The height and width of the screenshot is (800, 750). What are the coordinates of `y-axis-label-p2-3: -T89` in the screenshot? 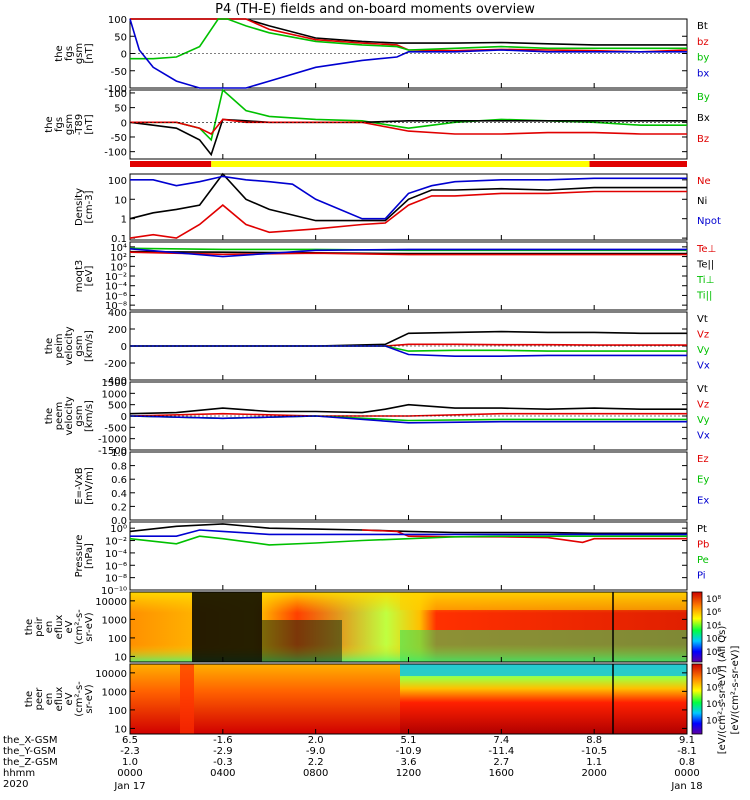 It's located at (79, 125).